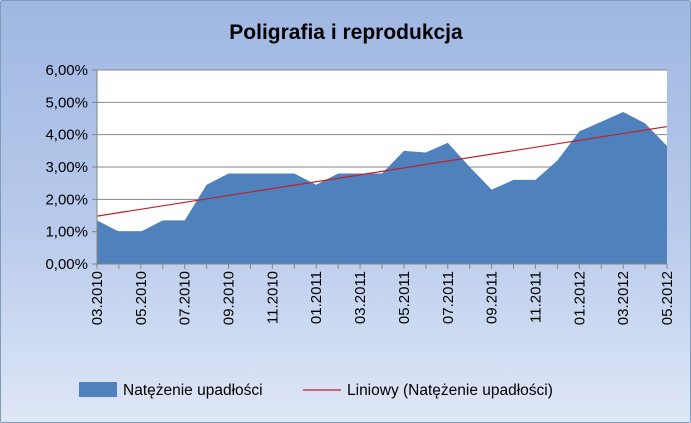 Image resolution: width=691 pixels, height=423 pixels. What do you see at coordinates (579, 298) in the screenshot?
I see `x-tick-label: 01.2012` at bounding box center [579, 298].